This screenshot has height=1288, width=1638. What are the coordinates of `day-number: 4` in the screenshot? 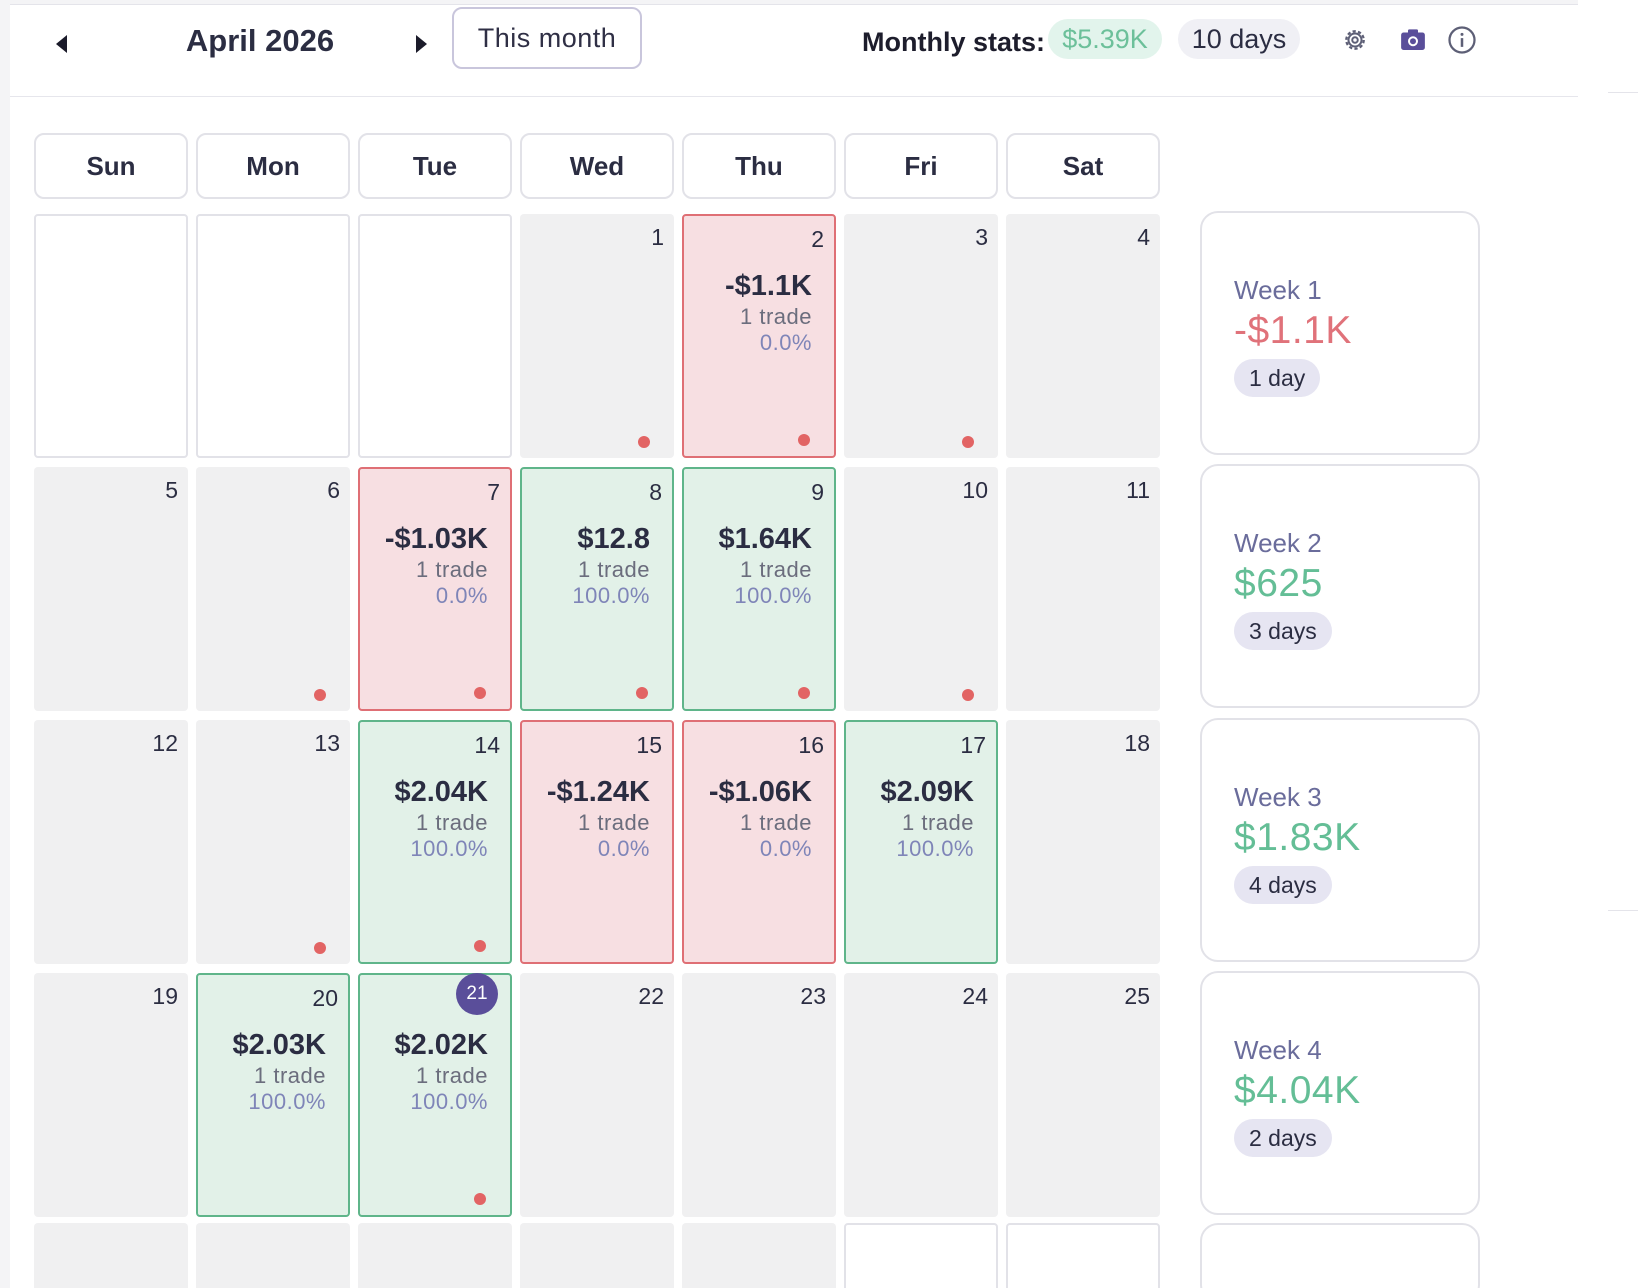 It's located at (1143, 237).